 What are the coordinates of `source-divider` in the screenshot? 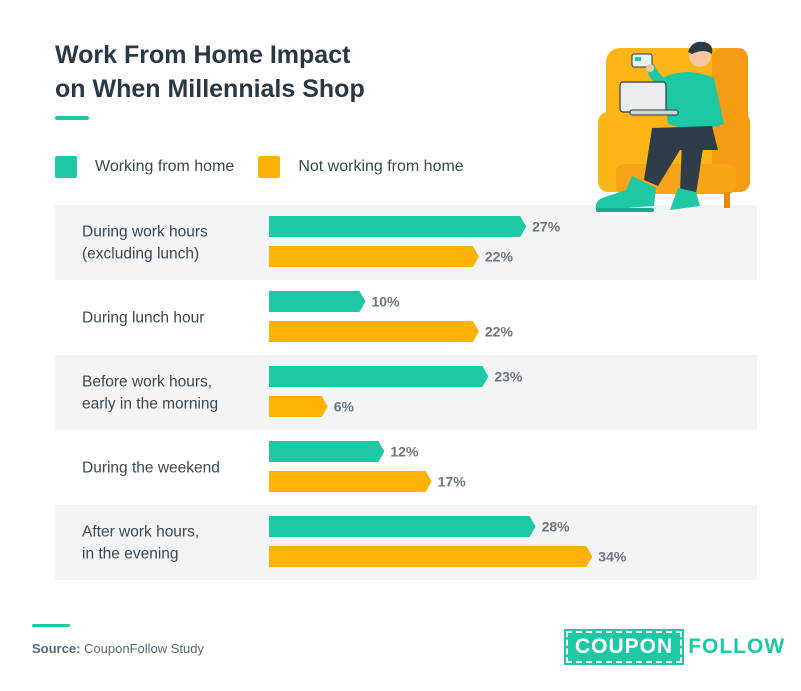 It's located at (51, 625).